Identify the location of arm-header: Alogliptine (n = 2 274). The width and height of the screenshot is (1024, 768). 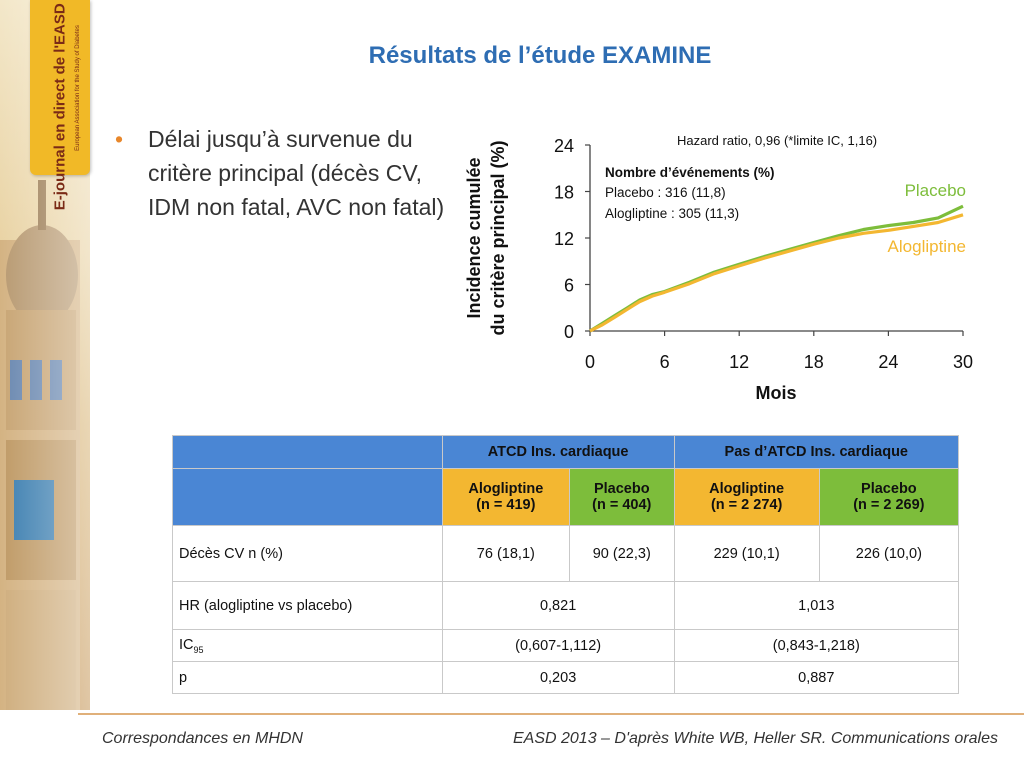
(746, 497).